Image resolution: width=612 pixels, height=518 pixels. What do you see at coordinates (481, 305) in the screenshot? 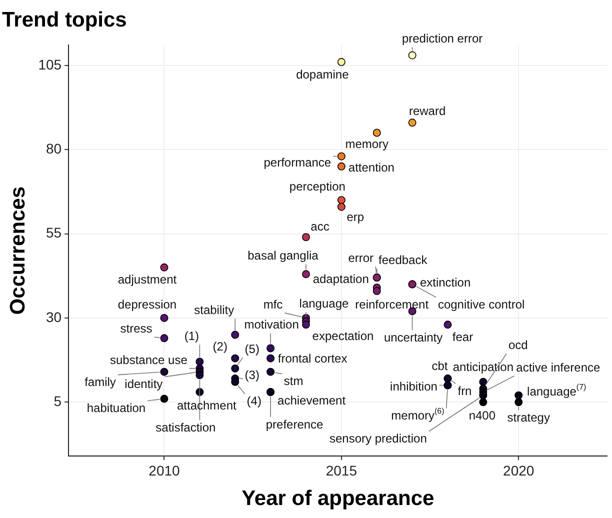
I see `annotation: cognitive control` at bounding box center [481, 305].